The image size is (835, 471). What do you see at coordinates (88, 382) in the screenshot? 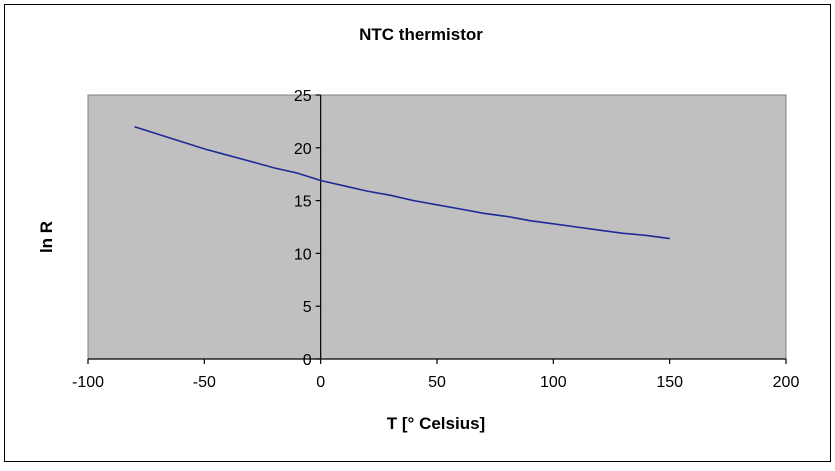
I see `x-tick-label: -100` at bounding box center [88, 382].